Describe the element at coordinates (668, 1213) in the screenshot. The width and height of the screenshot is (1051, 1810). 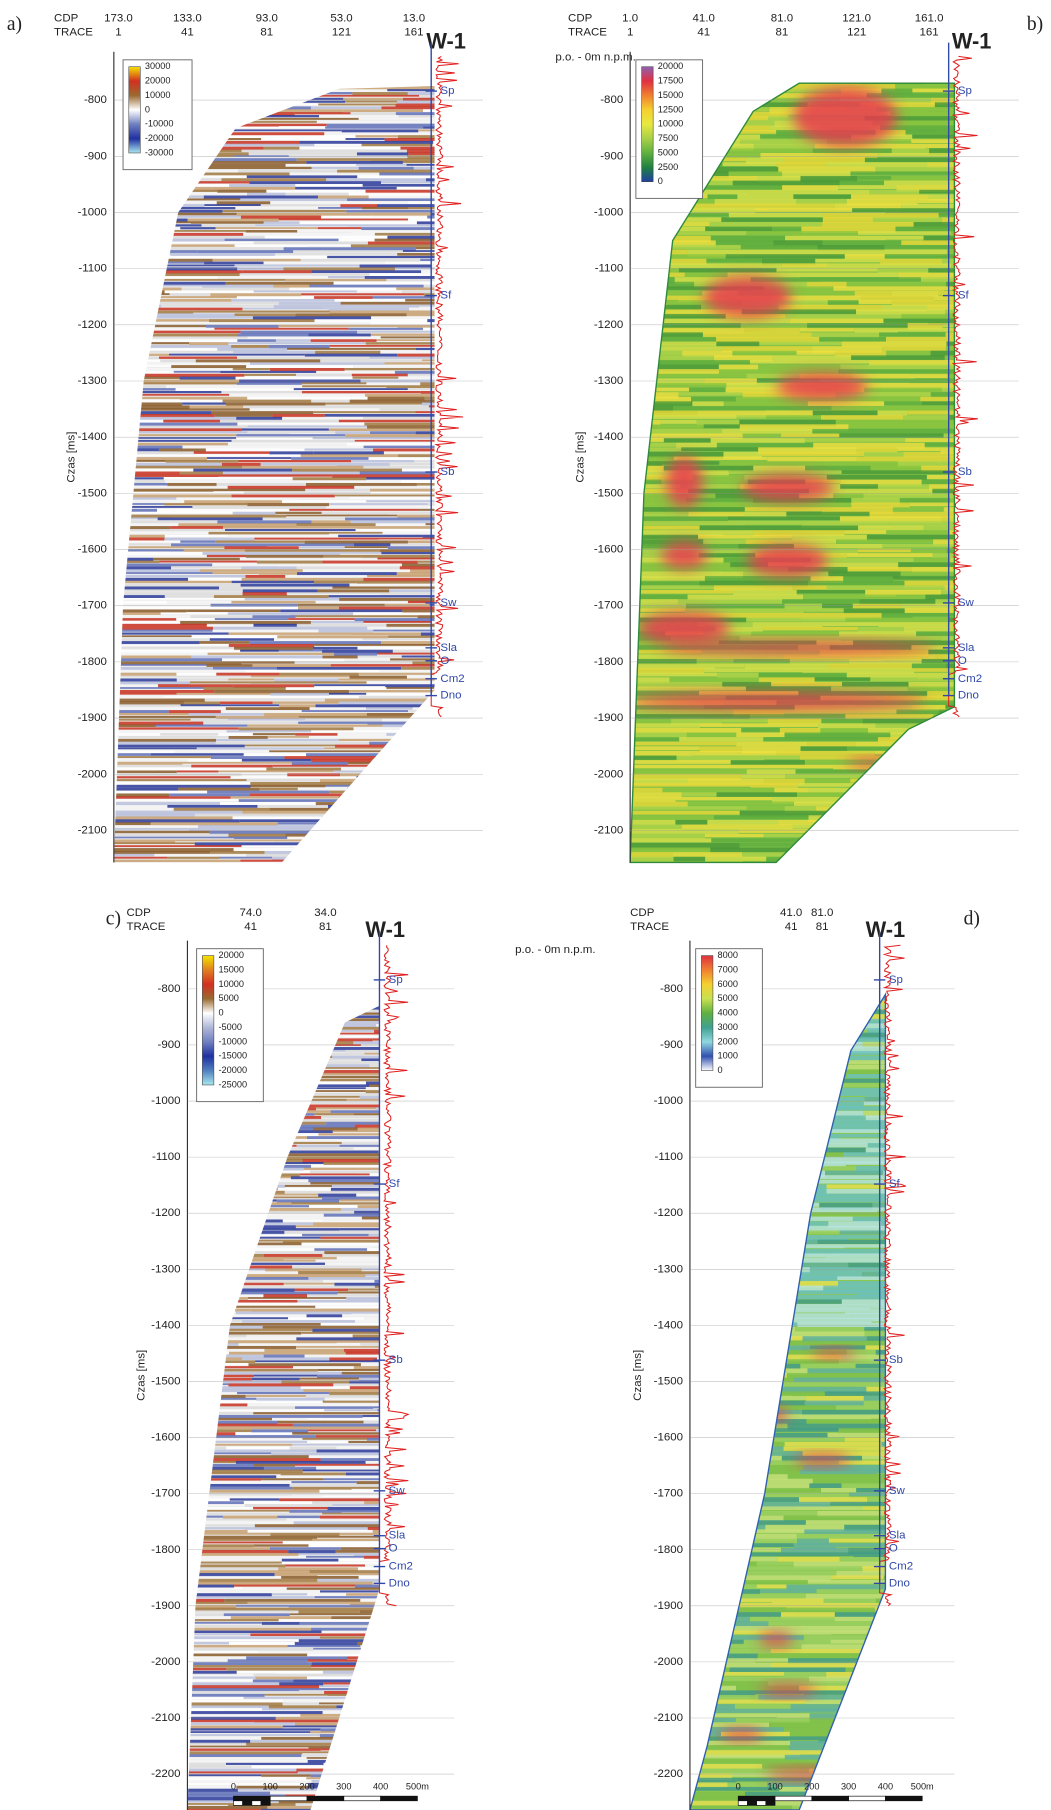
I see `y-tick-label: -1200` at that location.